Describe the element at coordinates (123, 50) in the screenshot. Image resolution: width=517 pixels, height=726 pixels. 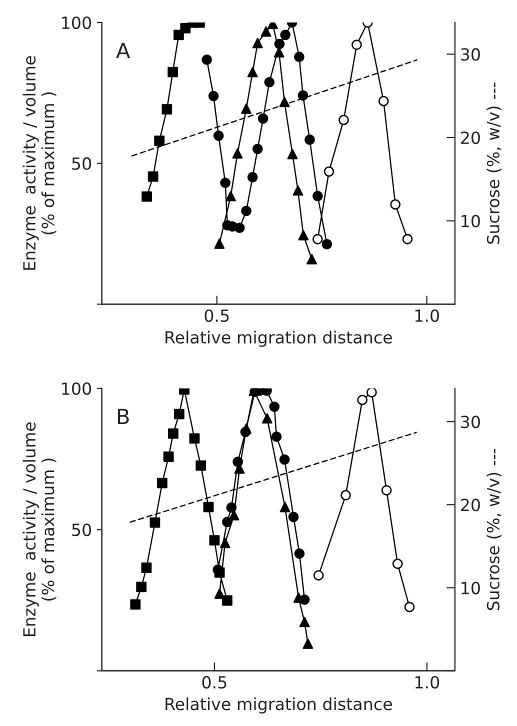
I see `annotation: A` at that location.